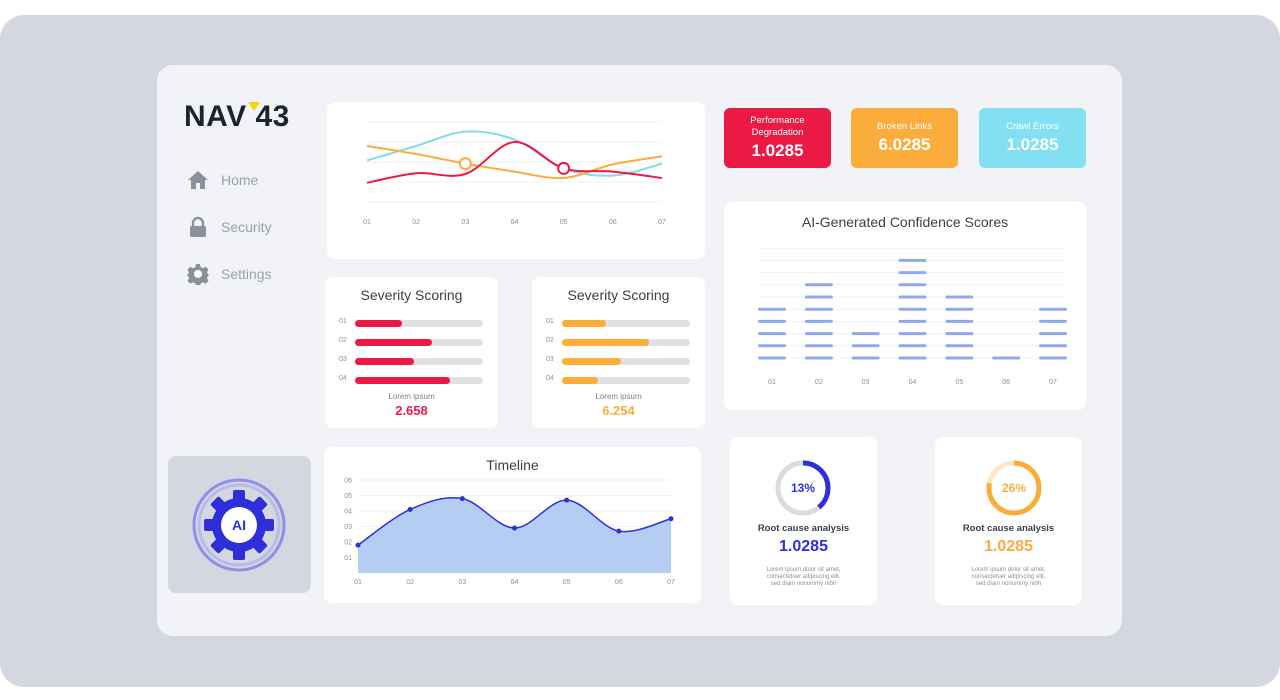 Image resolution: width=1280 pixels, height=700 pixels. I want to click on kpi-crawl-errors: Crawl Errors 1.0285, so click(1032, 138).